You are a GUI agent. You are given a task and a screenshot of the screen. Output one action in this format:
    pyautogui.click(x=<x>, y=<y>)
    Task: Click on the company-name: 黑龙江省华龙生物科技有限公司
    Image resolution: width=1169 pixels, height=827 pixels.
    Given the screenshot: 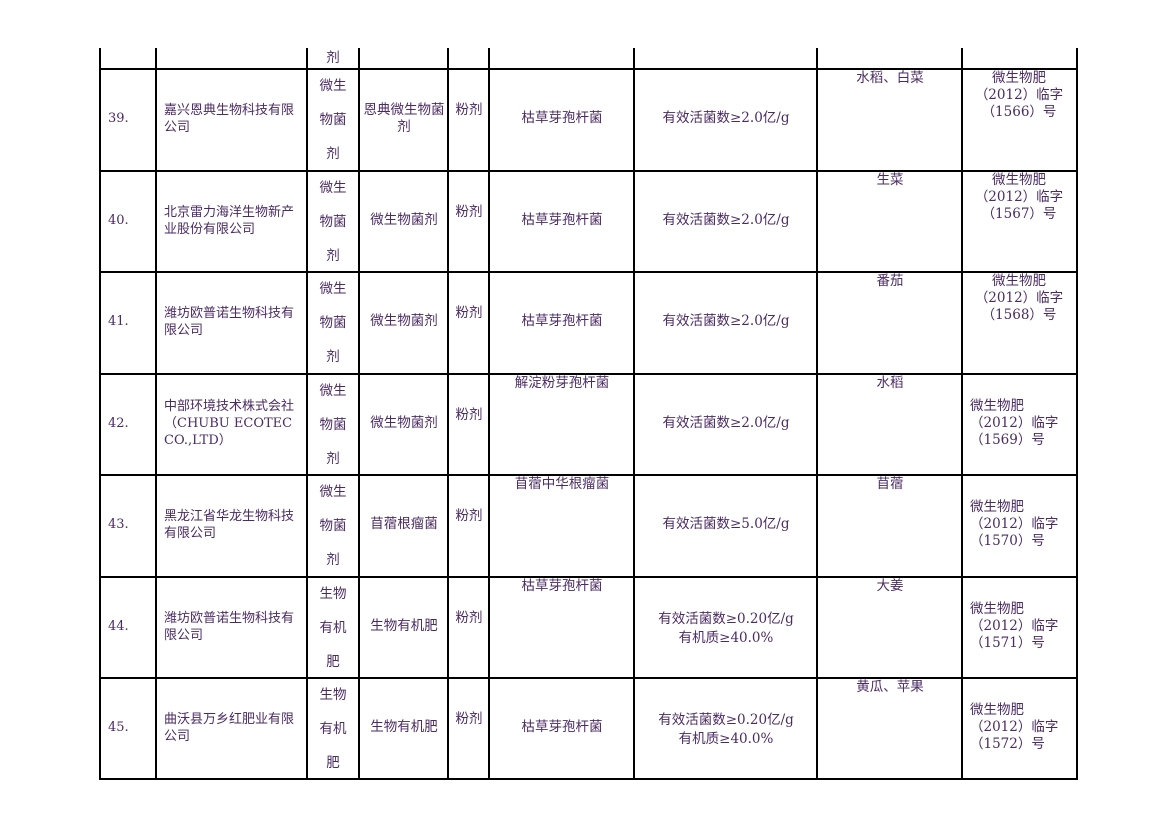 What is the action you would take?
    pyautogui.click(x=229, y=525)
    